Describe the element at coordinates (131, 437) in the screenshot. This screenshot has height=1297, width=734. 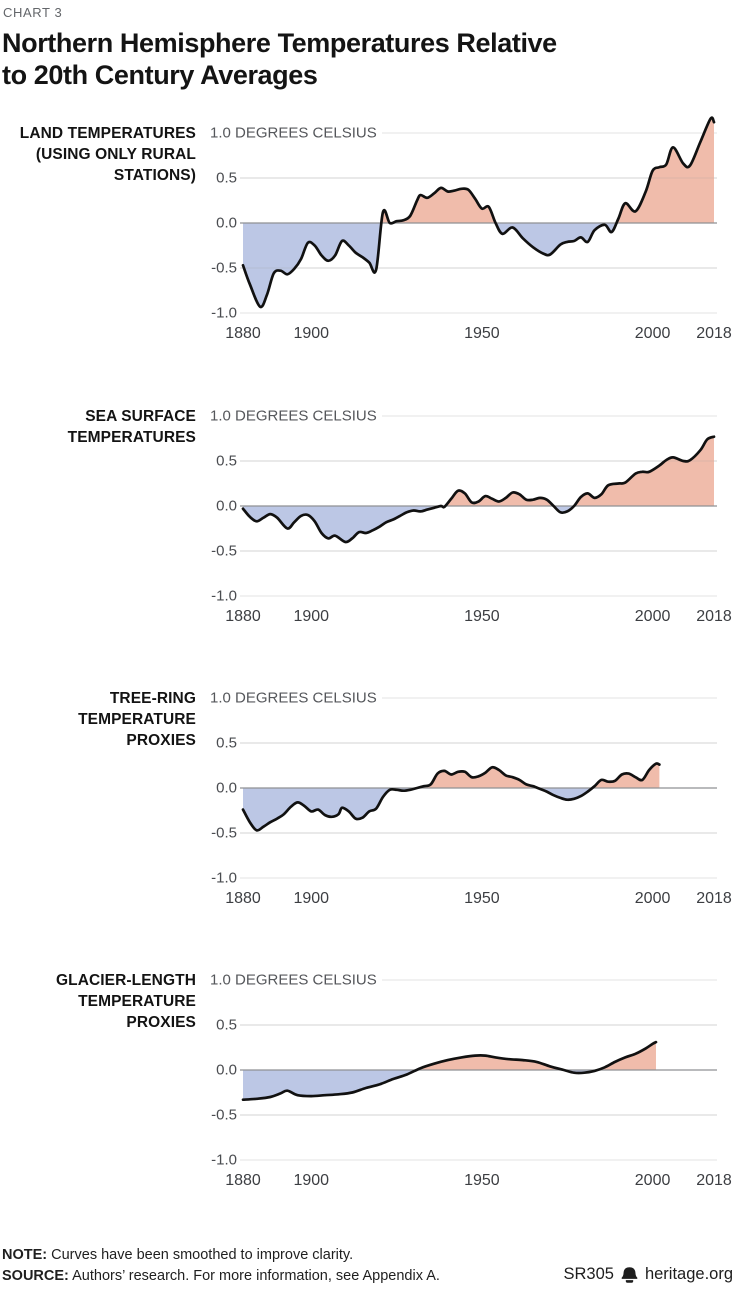
I see `chart-row-label-line: TEMPERATURES` at that location.